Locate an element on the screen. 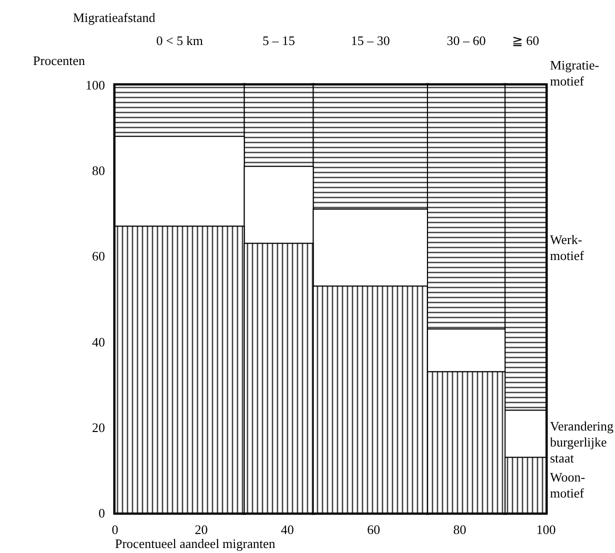 This screenshot has height=553, width=615. y-tick-label: 40 is located at coordinates (98, 342).